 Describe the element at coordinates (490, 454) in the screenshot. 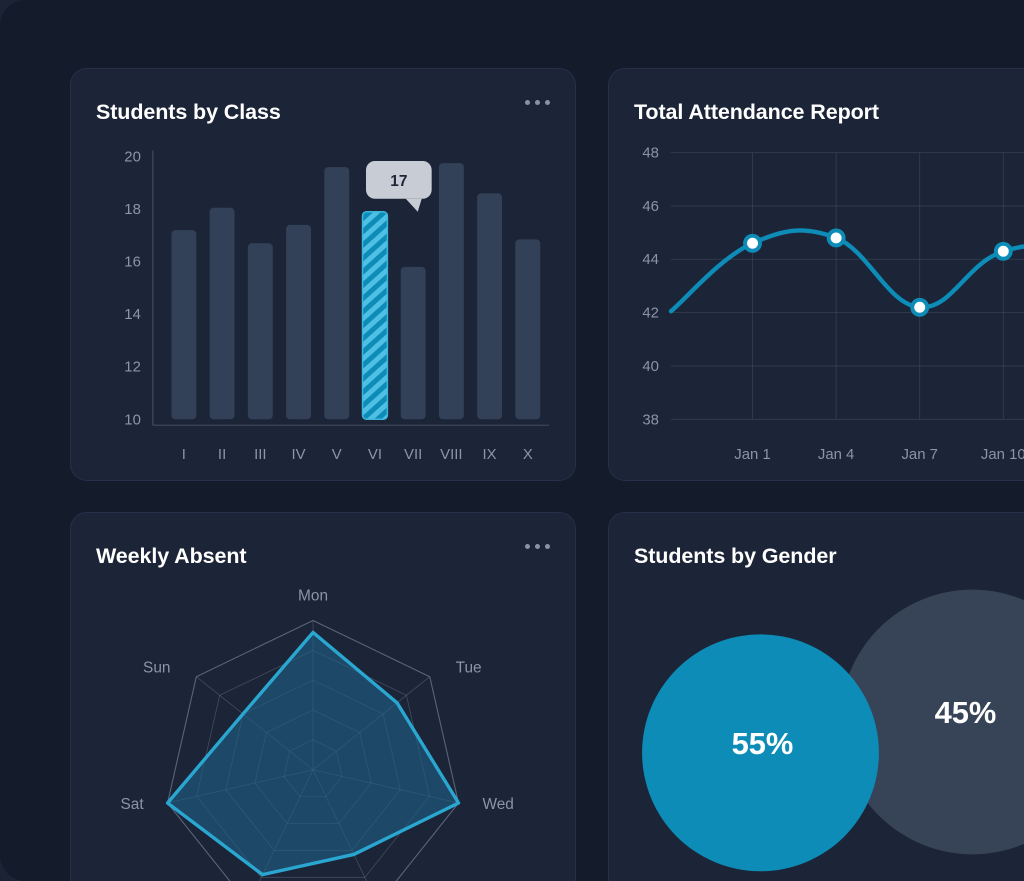

I see `x-axis-tick-label: IX` at that location.